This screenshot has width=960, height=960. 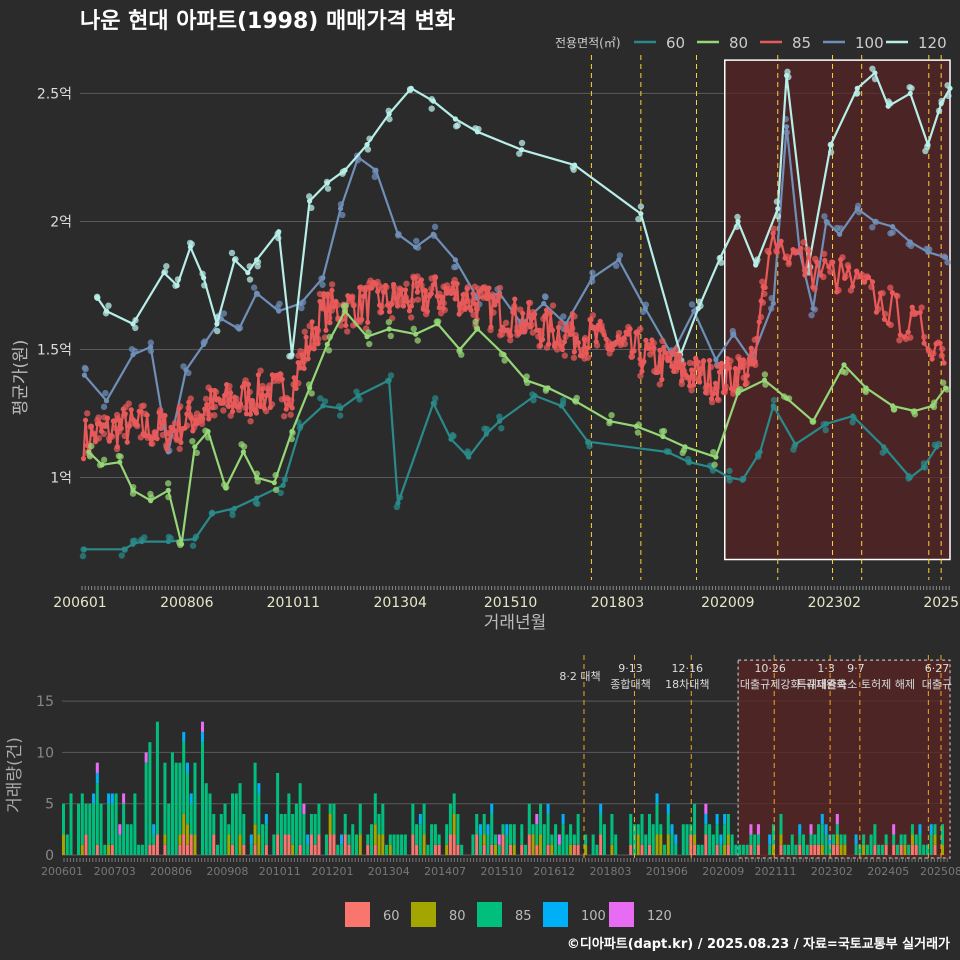 What do you see at coordinates (389, 871) in the screenshot?
I see `volume-xtick-label: 201304` at bounding box center [389, 871].